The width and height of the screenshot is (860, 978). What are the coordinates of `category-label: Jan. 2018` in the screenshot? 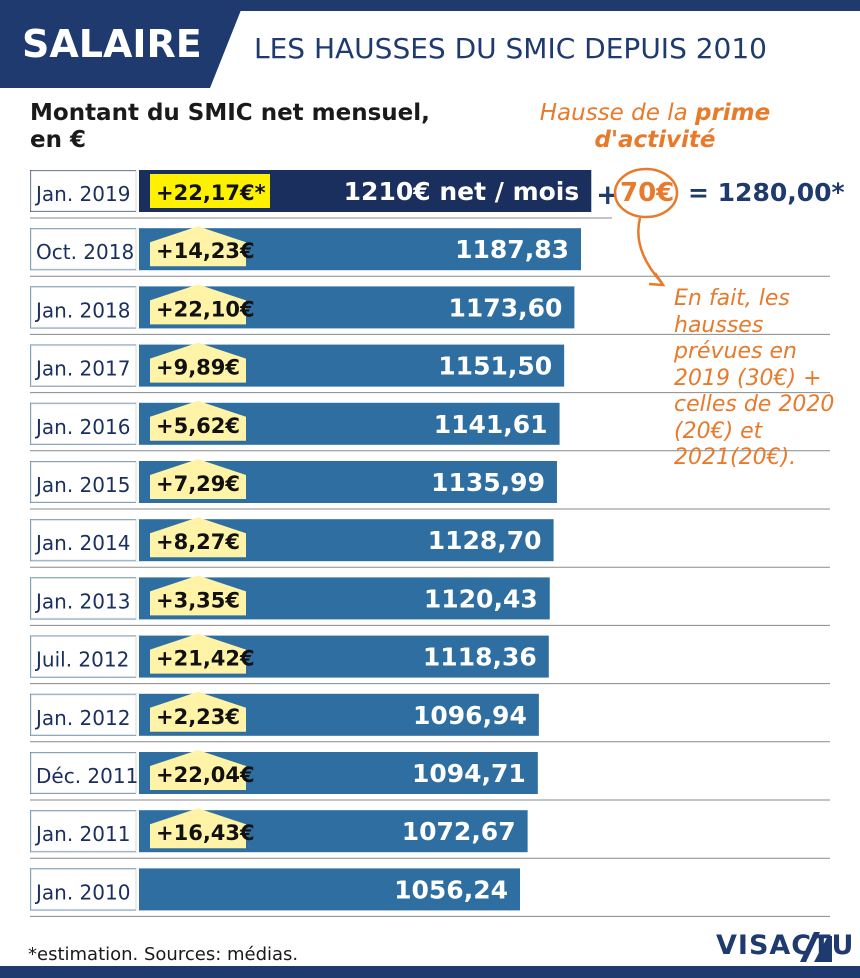 It's located at (82, 310).